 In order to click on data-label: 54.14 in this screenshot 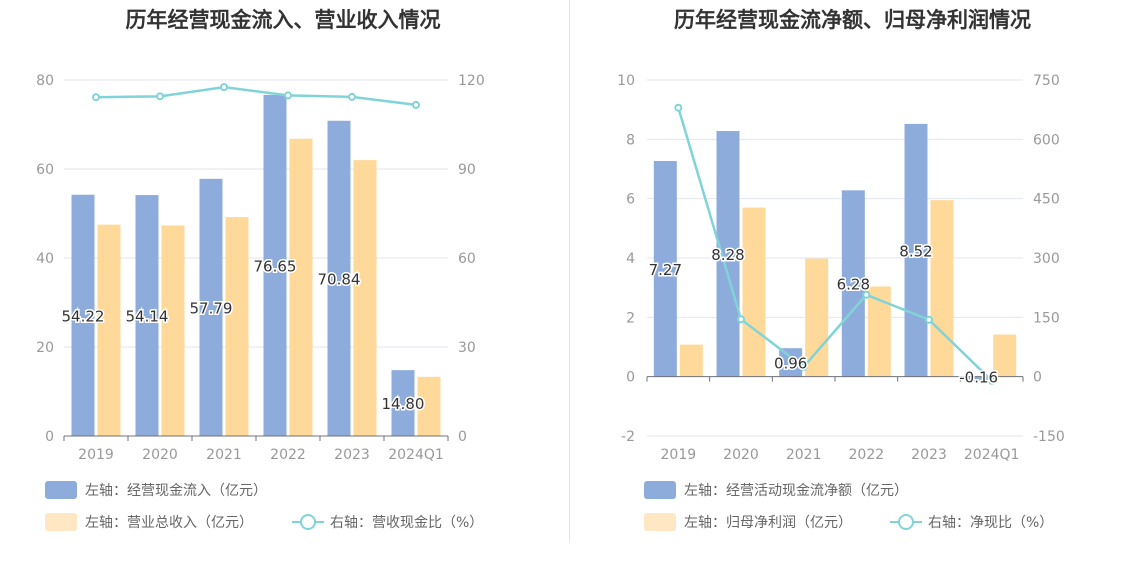, I will do `click(147, 317)`.